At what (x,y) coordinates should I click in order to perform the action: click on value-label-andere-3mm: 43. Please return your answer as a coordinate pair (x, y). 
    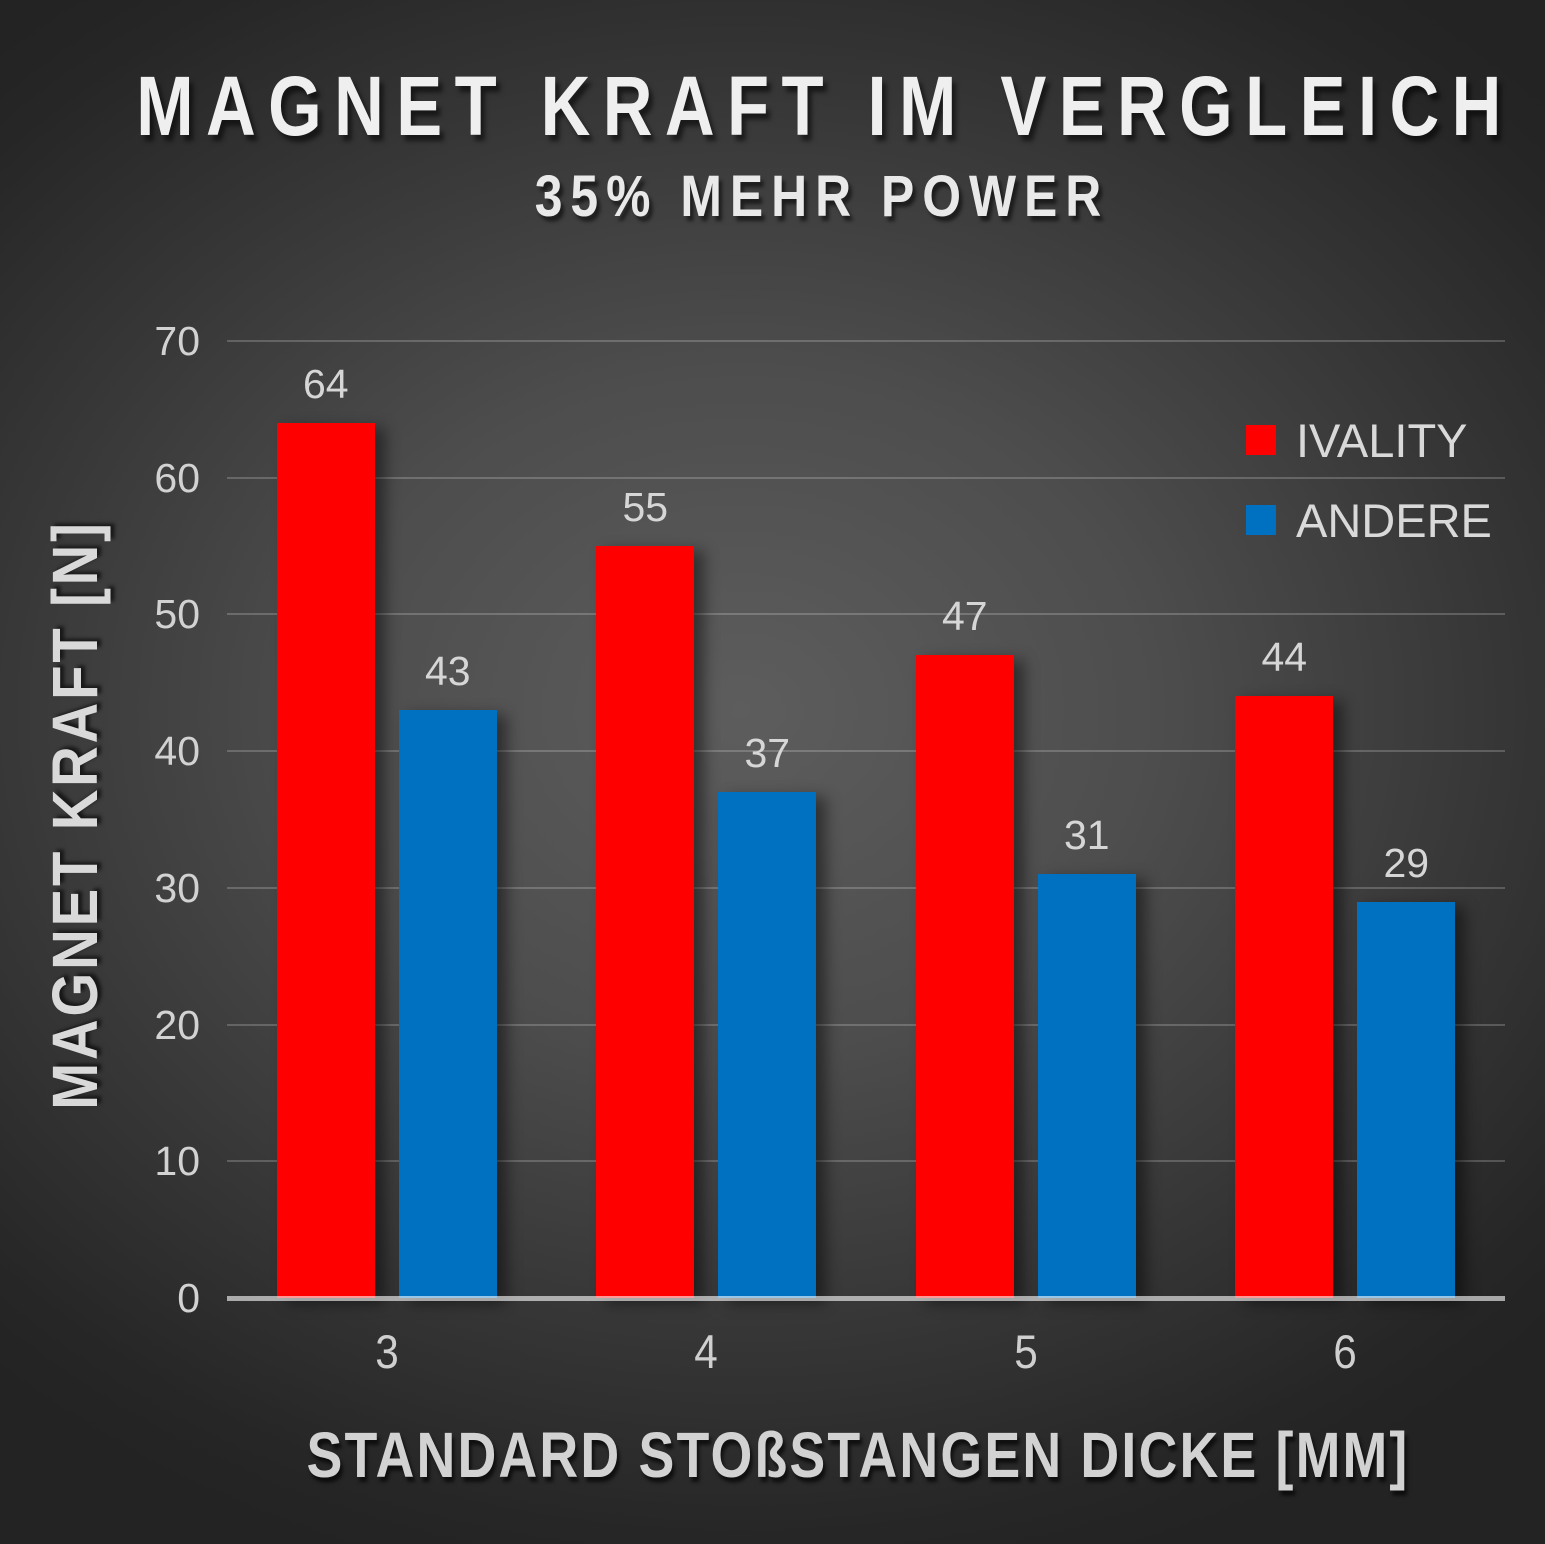
    Looking at the image, I should click on (447, 671).